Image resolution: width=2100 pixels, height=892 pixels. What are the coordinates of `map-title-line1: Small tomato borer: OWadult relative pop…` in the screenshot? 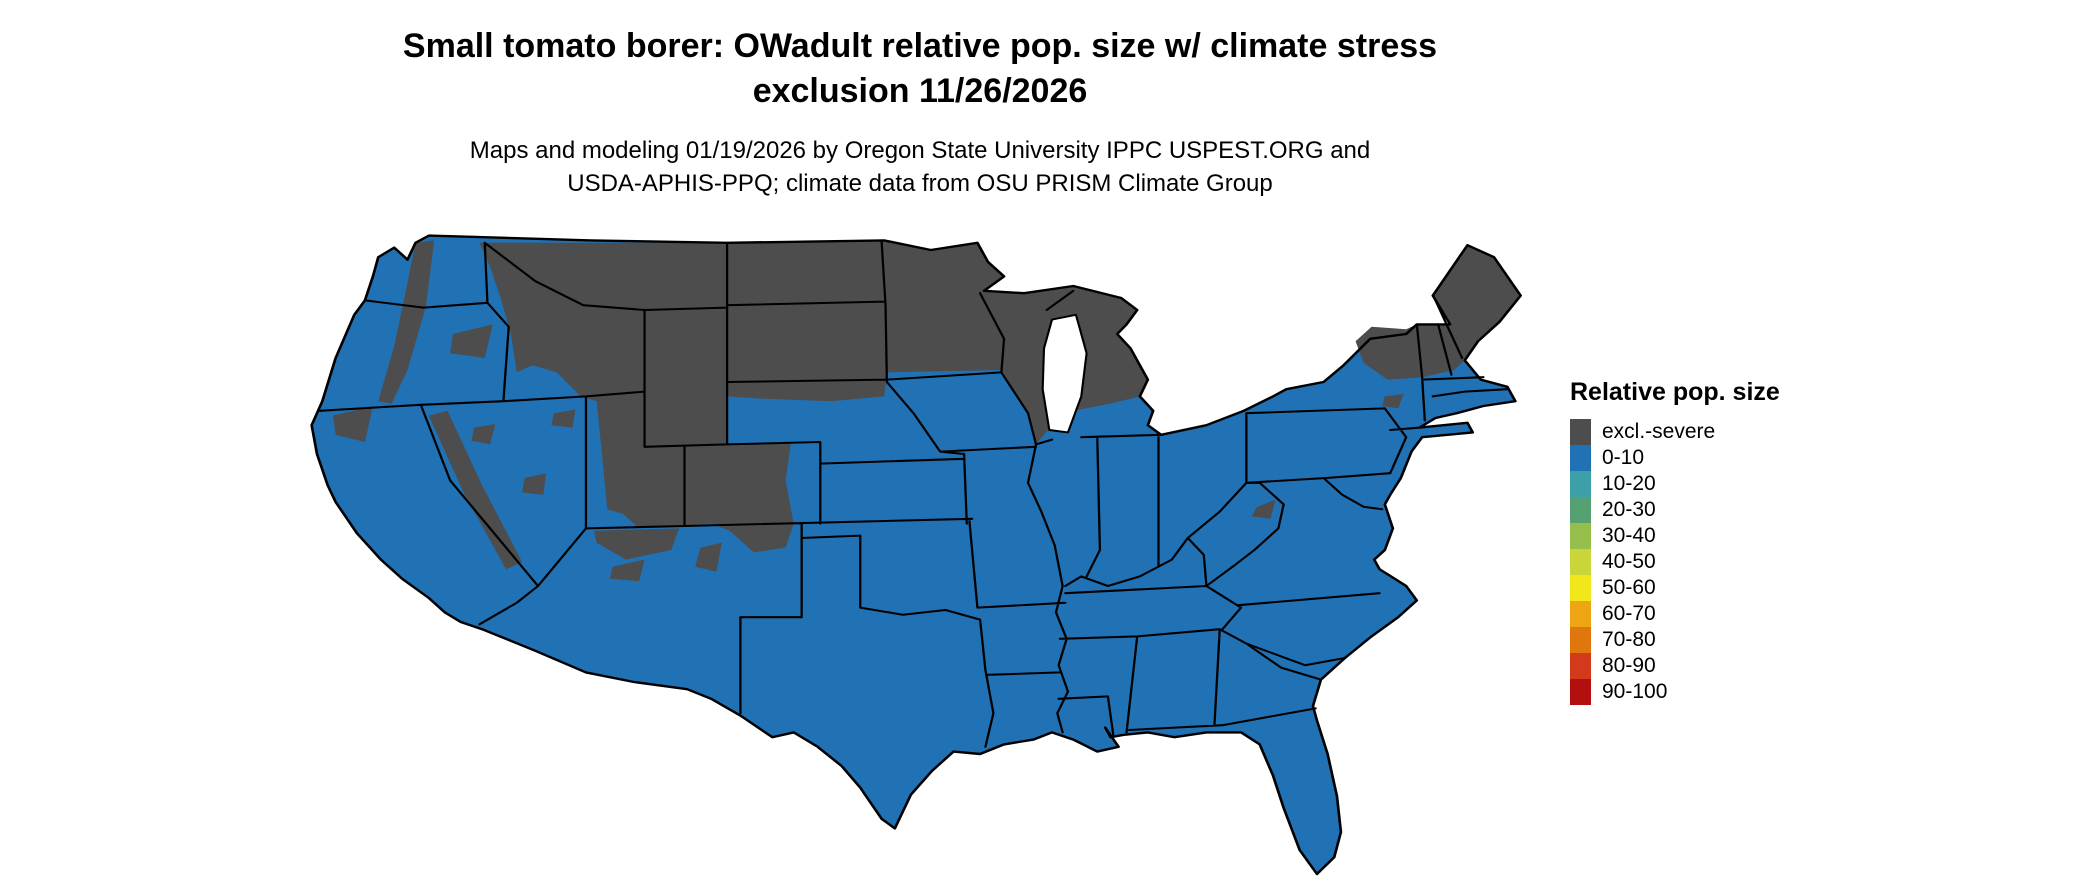 It's located at (920, 46).